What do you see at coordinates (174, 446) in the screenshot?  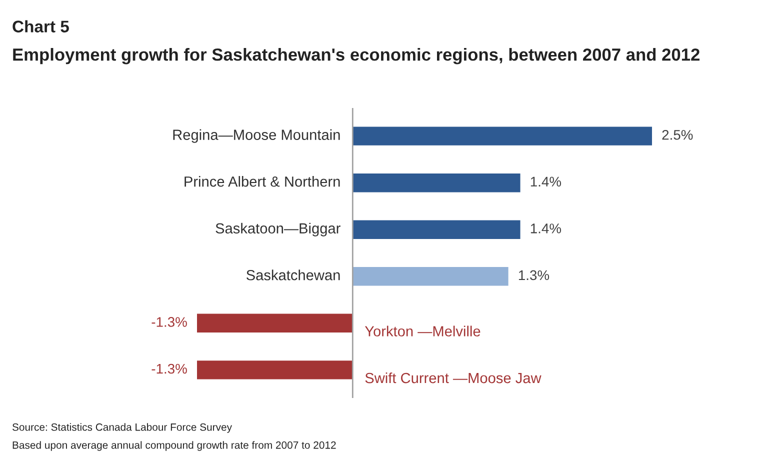 I see `text: Based upon average annual compound growth rate from 2007 to 2012` at bounding box center [174, 446].